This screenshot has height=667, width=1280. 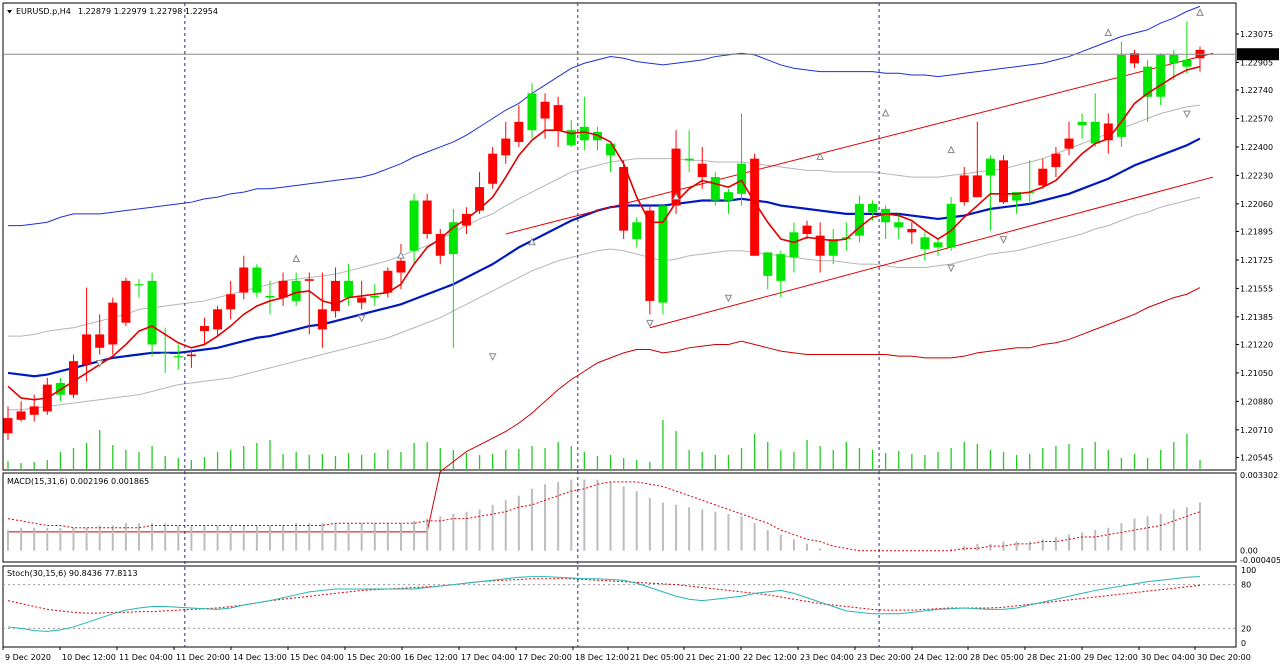 I want to click on price-tick-label: 1.20710, so click(x=1256, y=430).